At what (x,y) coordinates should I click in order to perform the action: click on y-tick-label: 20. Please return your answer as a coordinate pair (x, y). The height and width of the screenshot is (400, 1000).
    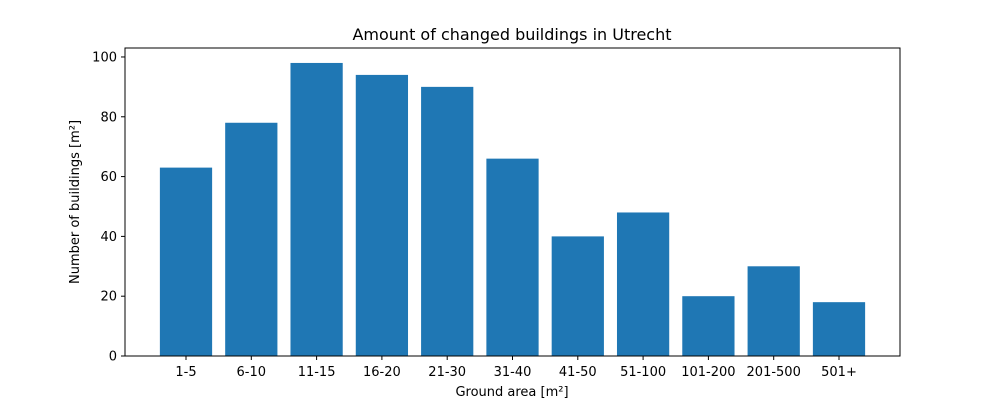
    Looking at the image, I should click on (108, 297).